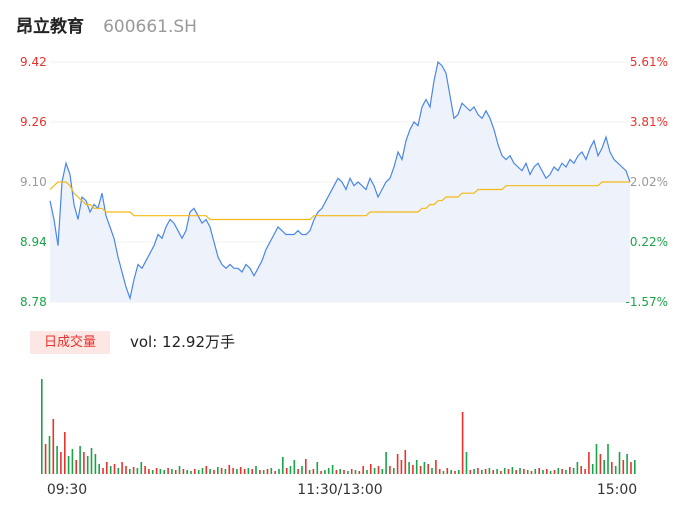  What do you see at coordinates (647, 182) in the screenshot?
I see `percent-axis: 5.61% 3.81% 2.02% 0.22% -1.57%` at bounding box center [647, 182].